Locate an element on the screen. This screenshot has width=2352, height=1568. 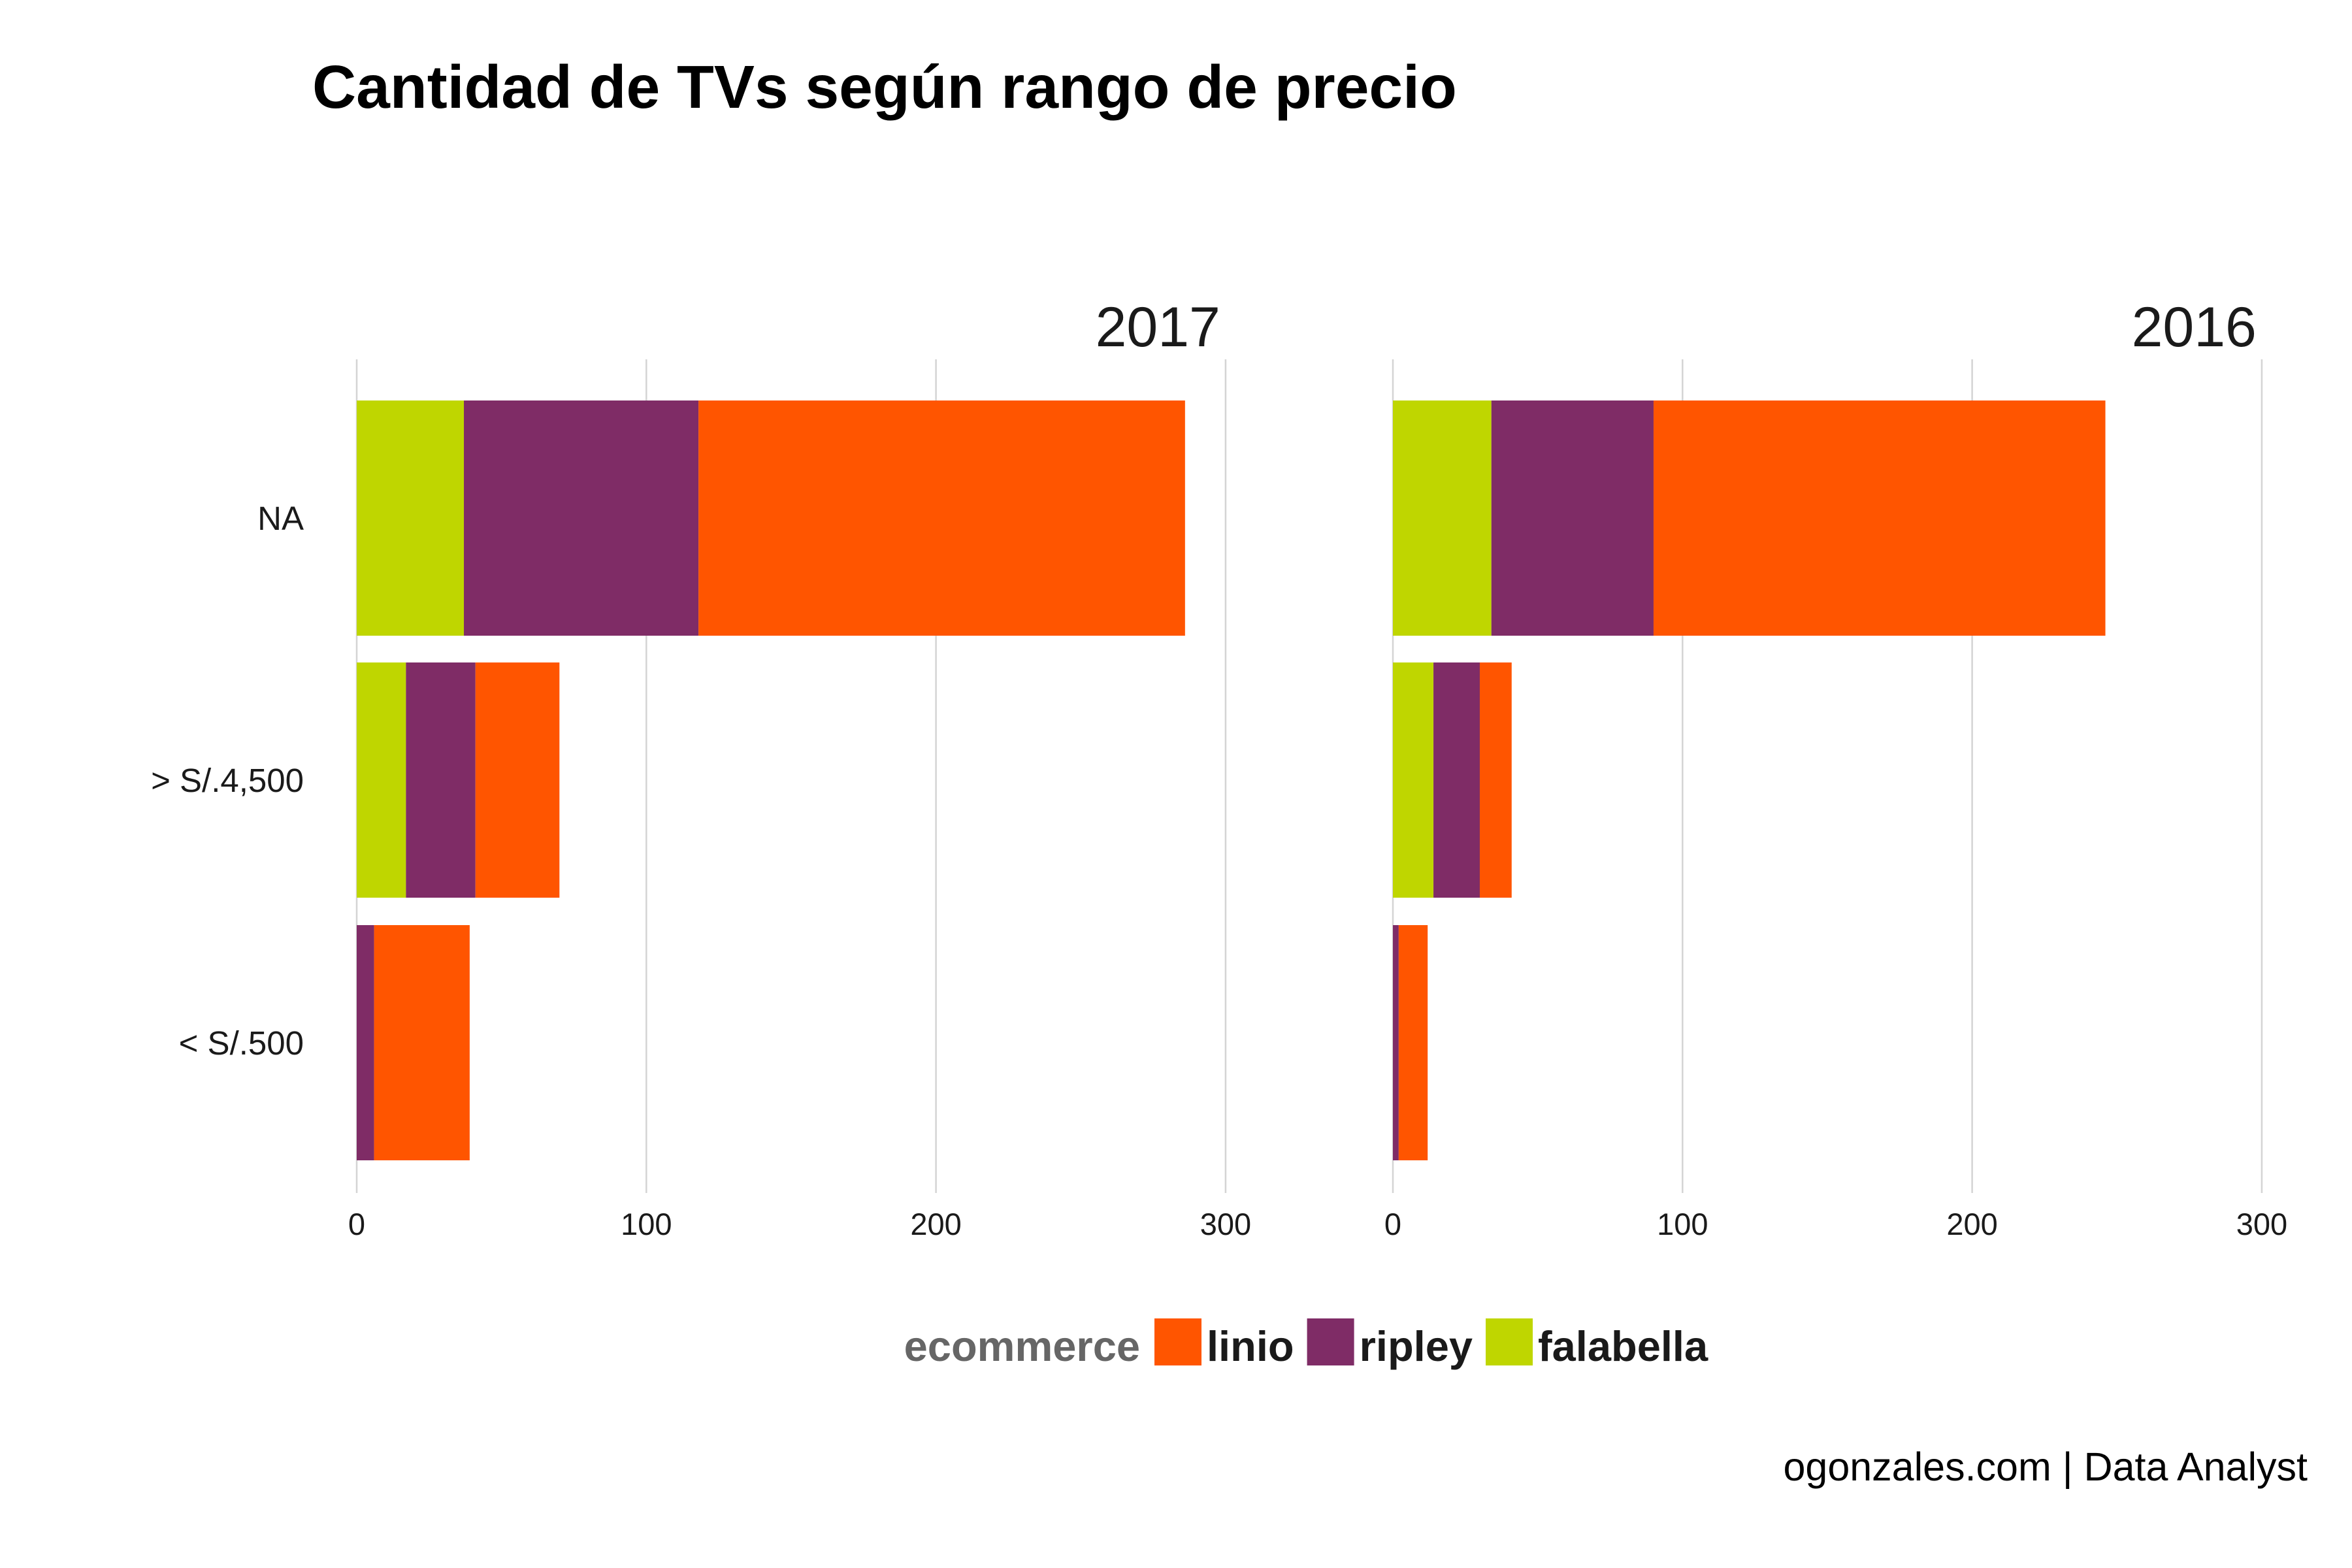
legend-label: falabella is located at coordinates (1623, 1346).